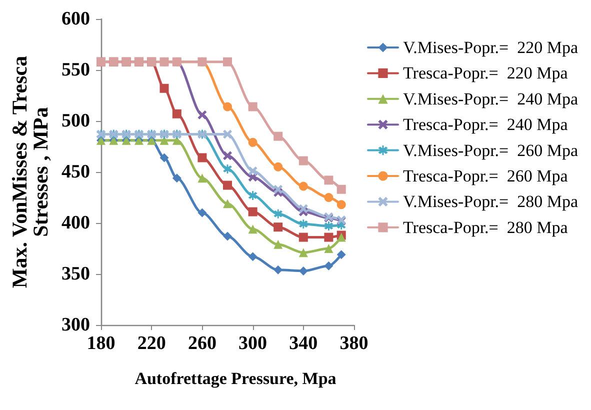 This screenshot has height=410, width=591. I want to click on legend-label: V.Mises-Popr.= 220 Mpa, so click(490, 47).